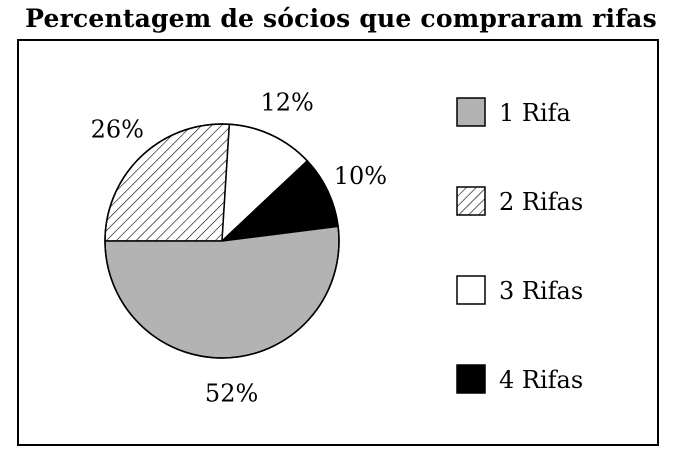 The width and height of the screenshot is (682, 468). What do you see at coordinates (471, 112) in the screenshot?
I see `legend-swatch-1-rifa` at bounding box center [471, 112].